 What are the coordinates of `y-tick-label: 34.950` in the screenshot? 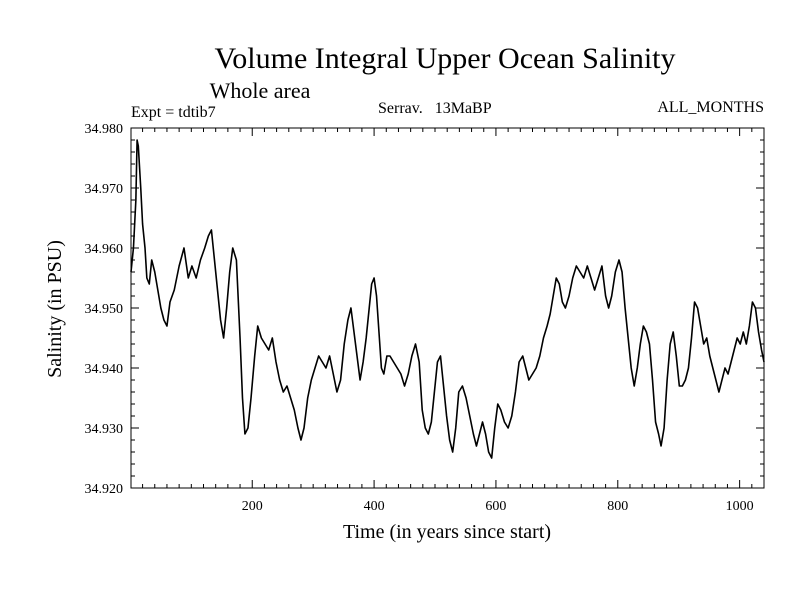 It's located at (104, 309).